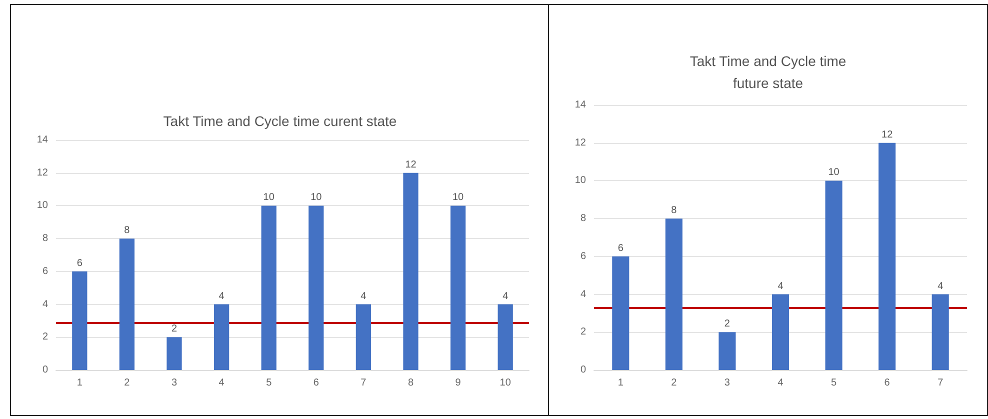 This screenshot has width=988, height=419. Describe the element at coordinates (411, 383) in the screenshot. I see `x-tick-label: 8` at that location.